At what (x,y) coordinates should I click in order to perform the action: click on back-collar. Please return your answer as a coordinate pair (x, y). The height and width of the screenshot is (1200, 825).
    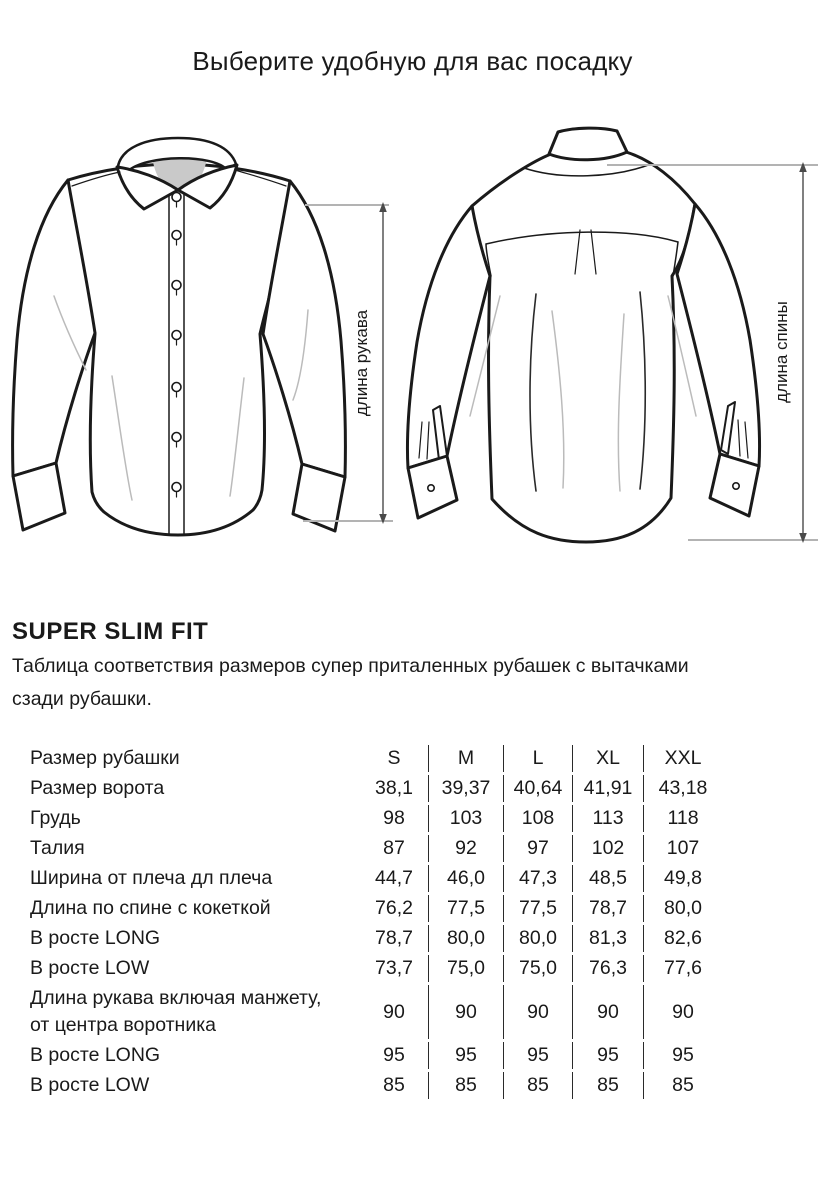
    Looking at the image, I should click on (588, 144).